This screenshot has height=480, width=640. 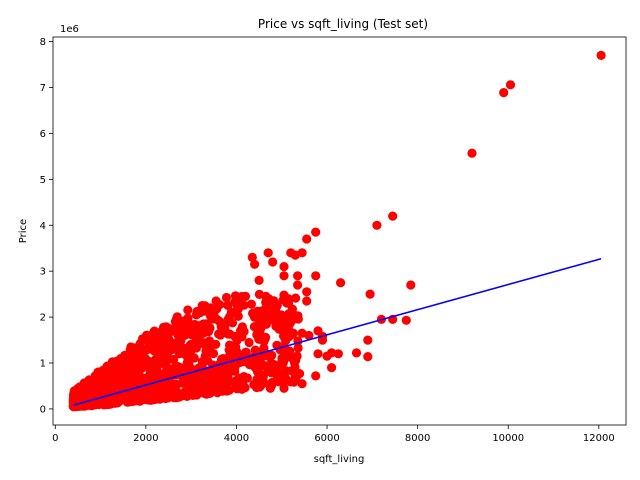 I want to click on x-axis: 0 2000 4000 6000 8000 10000 12000, so click(x=333, y=434).